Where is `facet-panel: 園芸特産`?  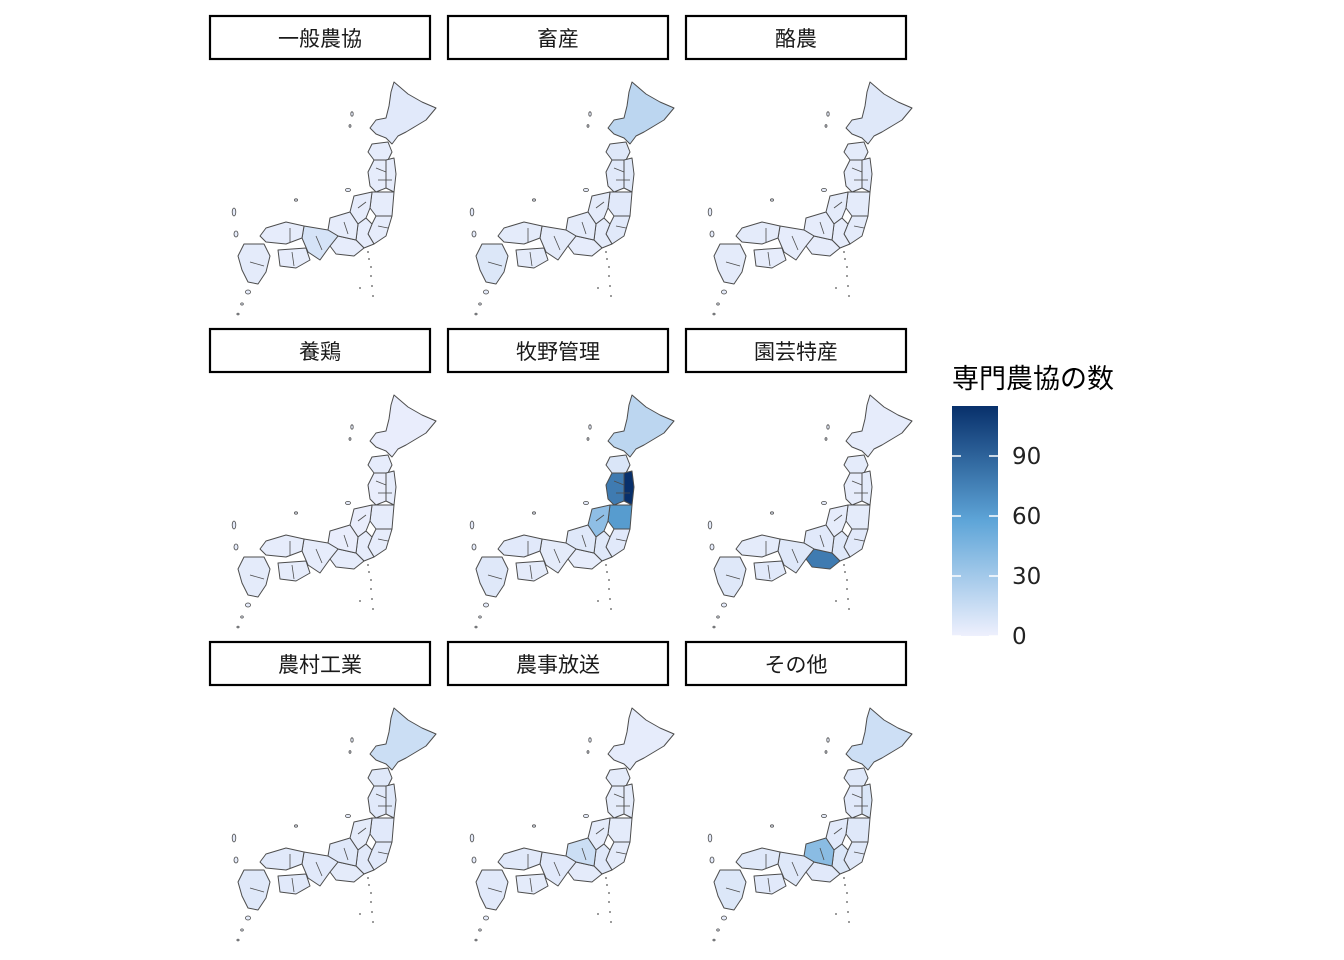
facet-panel: 園芸特産 is located at coordinates (798, 478).